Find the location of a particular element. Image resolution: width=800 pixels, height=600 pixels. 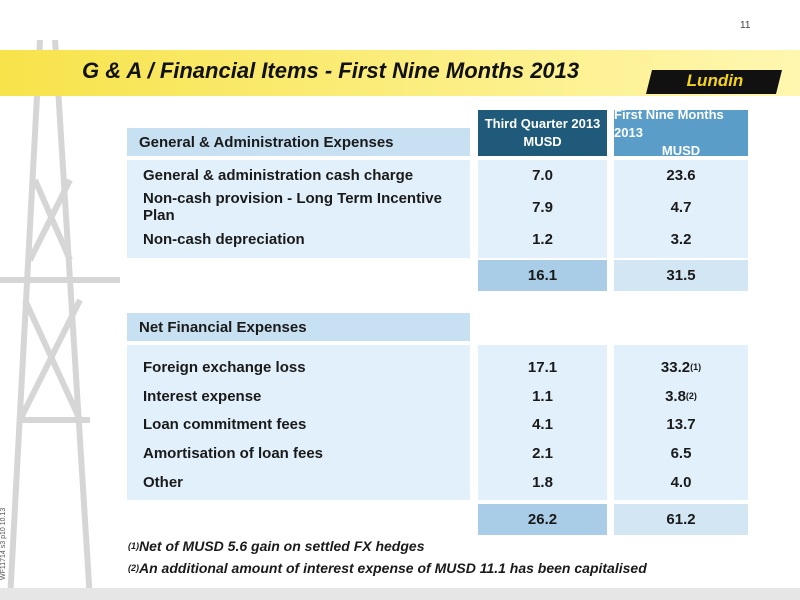

row-value: 1.1 is located at coordinates (542, 396).